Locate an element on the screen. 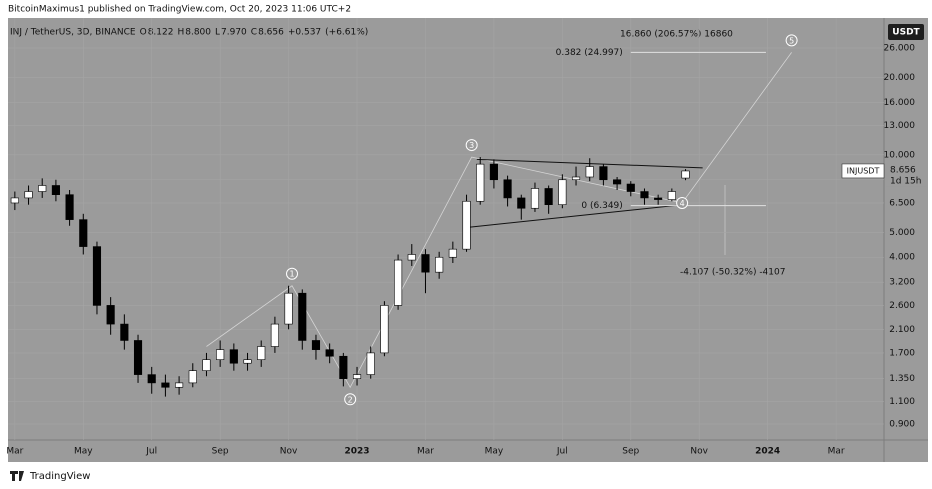 The image size is (932, 489). y-tick-label: 26.000 is located at coordinates (900, 48).